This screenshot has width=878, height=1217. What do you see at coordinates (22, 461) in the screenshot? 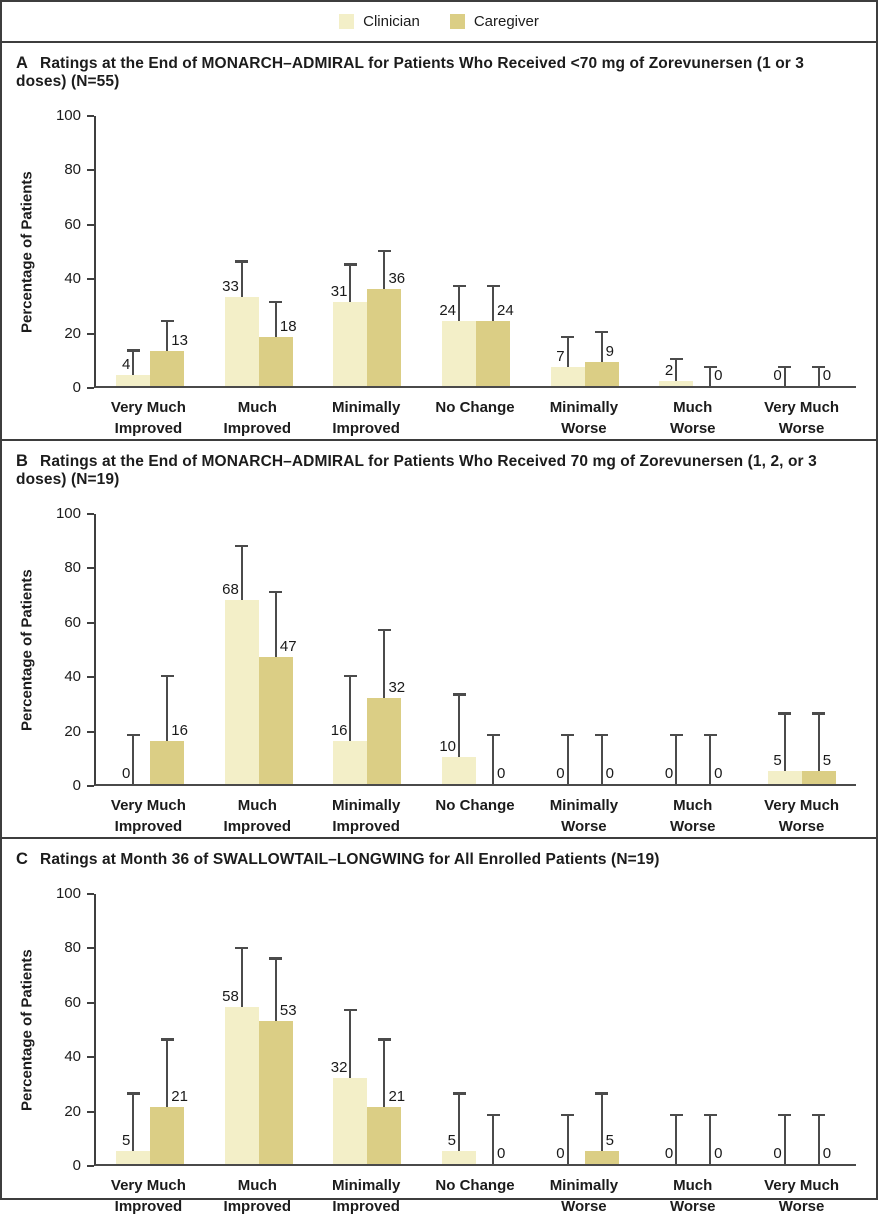
I see `panel-b-letter: B` at bounding box center [22, 461].